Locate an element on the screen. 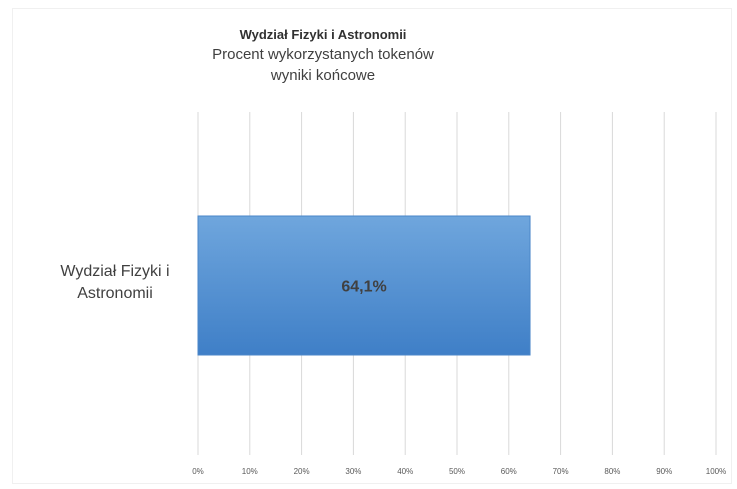 This screenshot has height=489, width=737. x-tick-label: 70% is located at coordinates (561, 471).